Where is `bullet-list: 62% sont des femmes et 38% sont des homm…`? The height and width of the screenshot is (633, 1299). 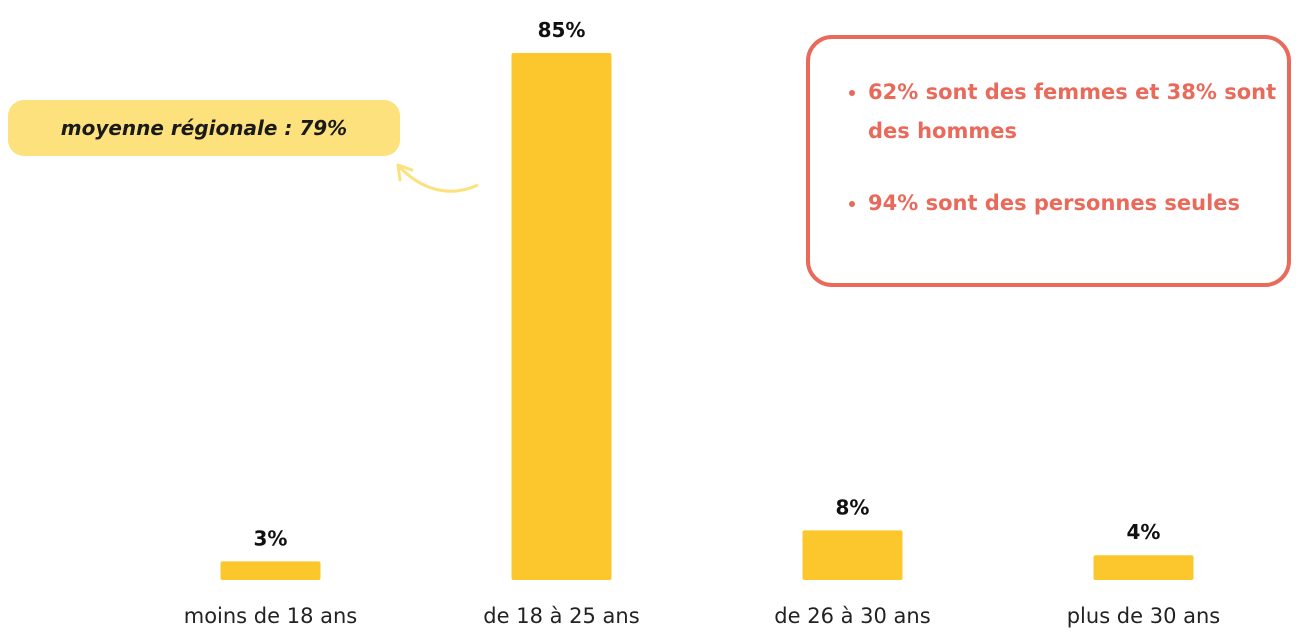 bullet-list: 62% sont des femmes et 38% sont des homm… is located at coordinates (1054, 148).